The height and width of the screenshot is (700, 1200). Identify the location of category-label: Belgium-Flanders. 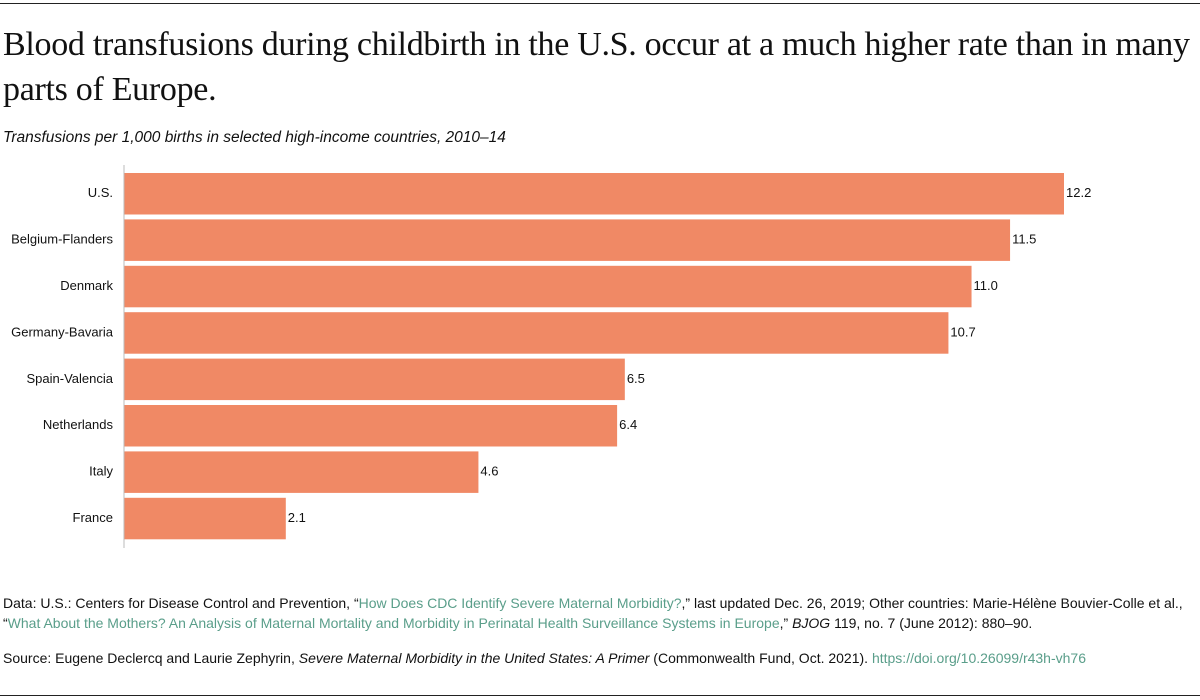
(62, 239).